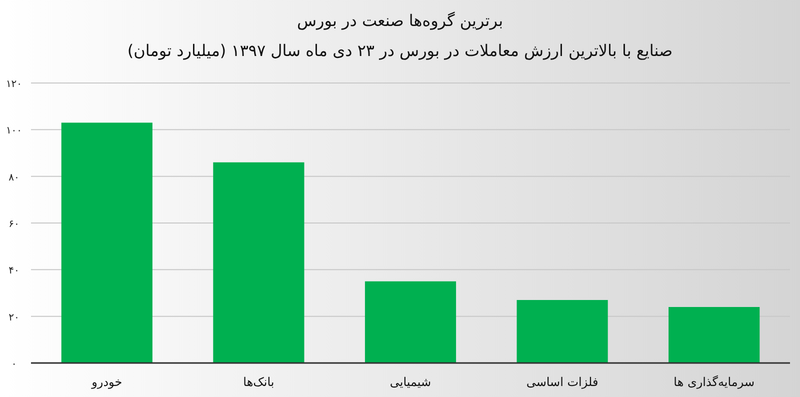 The image size is (800, 397). What do you see at coordinates (14, 318) in the screenshot?
I see `y-tick-label: ۲۰` at bounding box center [14, 318].